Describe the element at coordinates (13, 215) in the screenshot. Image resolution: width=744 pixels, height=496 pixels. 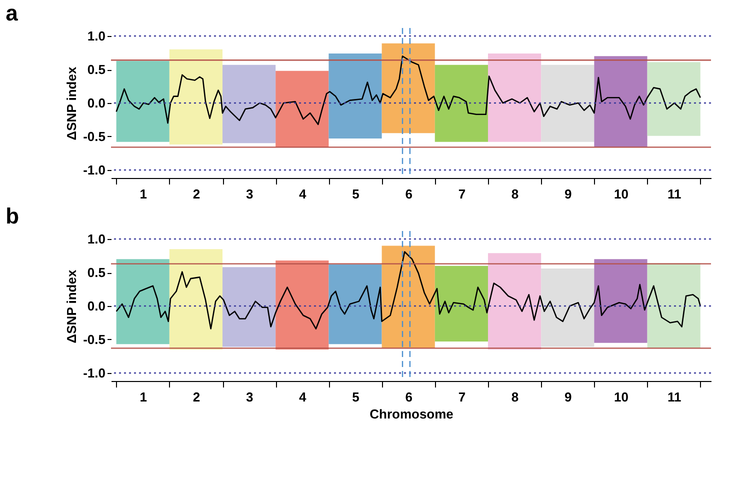
I see `chart-title: b` at that location.